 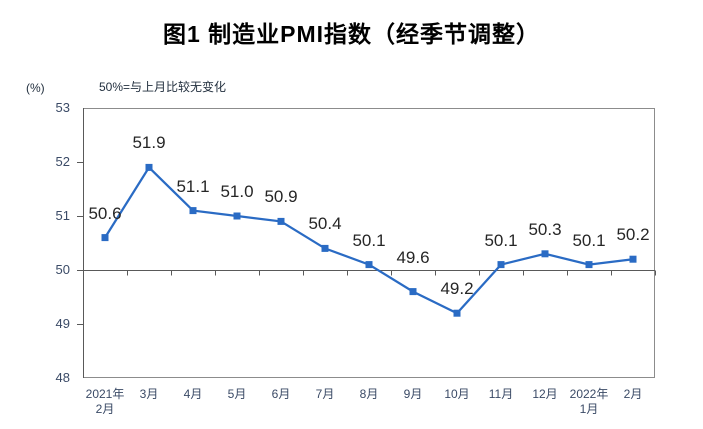 What do you see at coordinates (149, 394) in the screenshot?
I see `x-axis-tick-label: 3月` at bounding box center [149, 394].